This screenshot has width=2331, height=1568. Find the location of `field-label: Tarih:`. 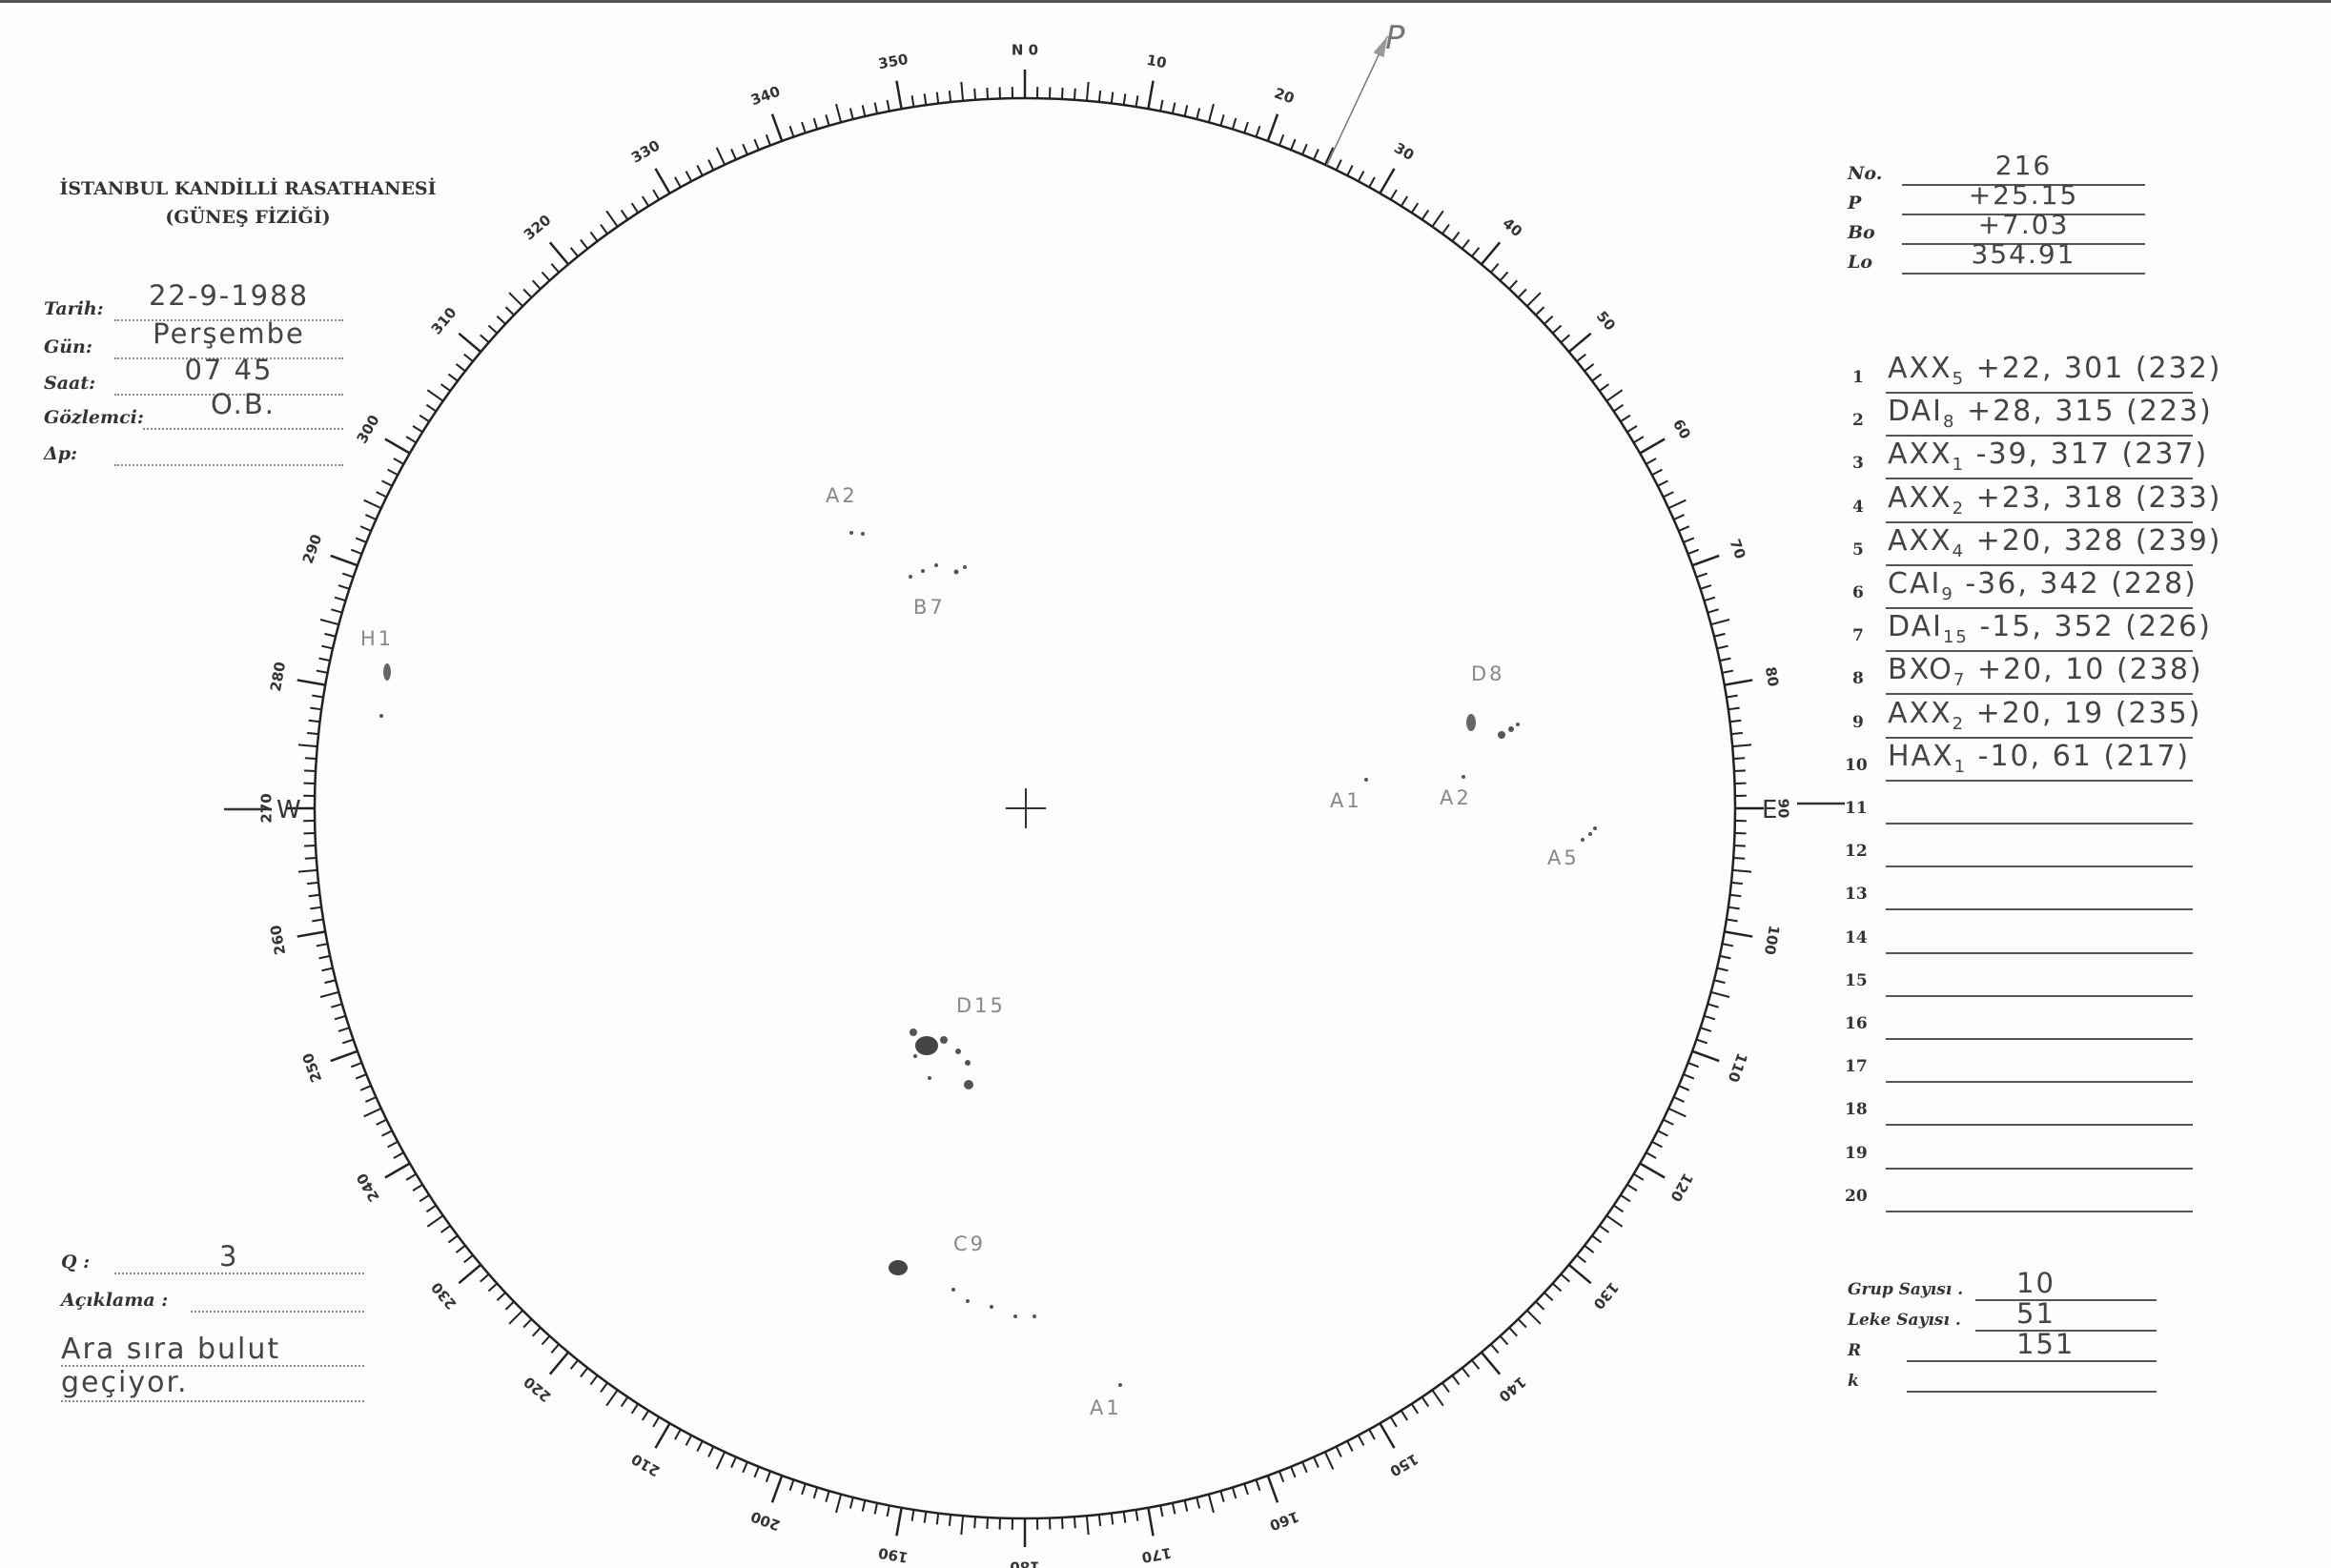

field-label: Tarih: is located at coordinates (74, 308).